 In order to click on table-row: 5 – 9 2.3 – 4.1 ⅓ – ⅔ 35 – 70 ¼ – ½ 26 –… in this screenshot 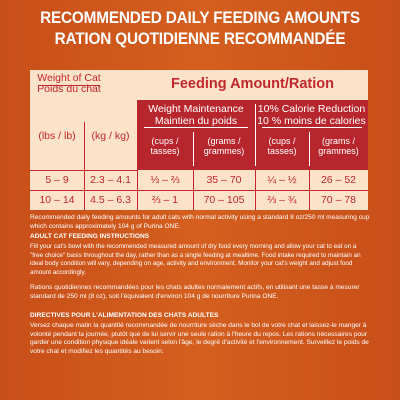, I will do `click(199, 180)`.